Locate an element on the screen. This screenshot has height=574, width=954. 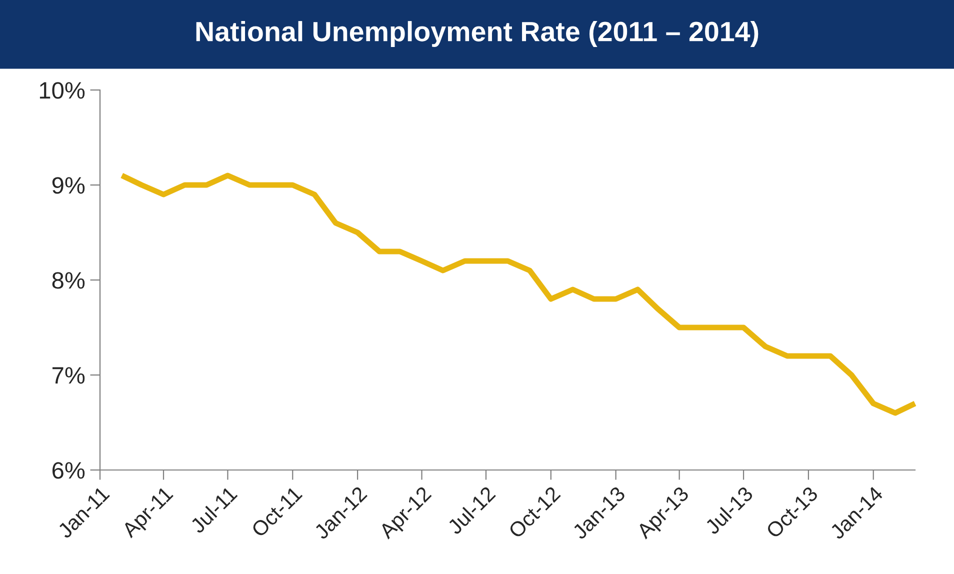
y-tick-label: 8% is located at coordinates (68, 280).